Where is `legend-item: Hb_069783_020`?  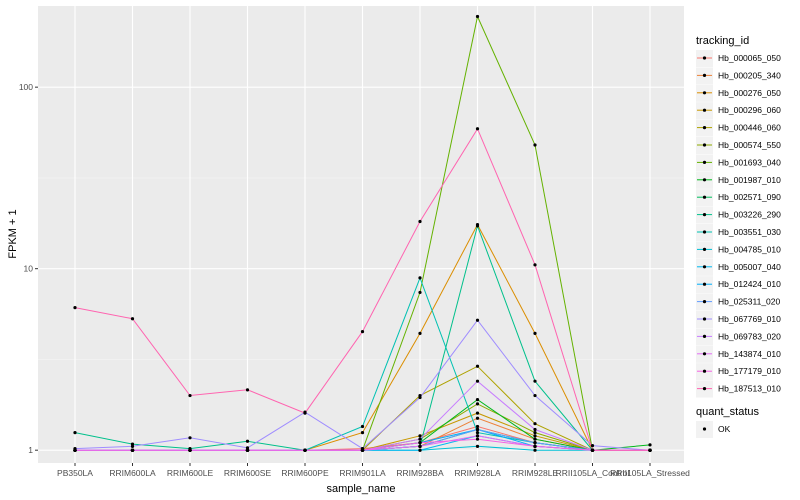
legend-item: Hb_069783_020 is located at coordinates (738, 337).